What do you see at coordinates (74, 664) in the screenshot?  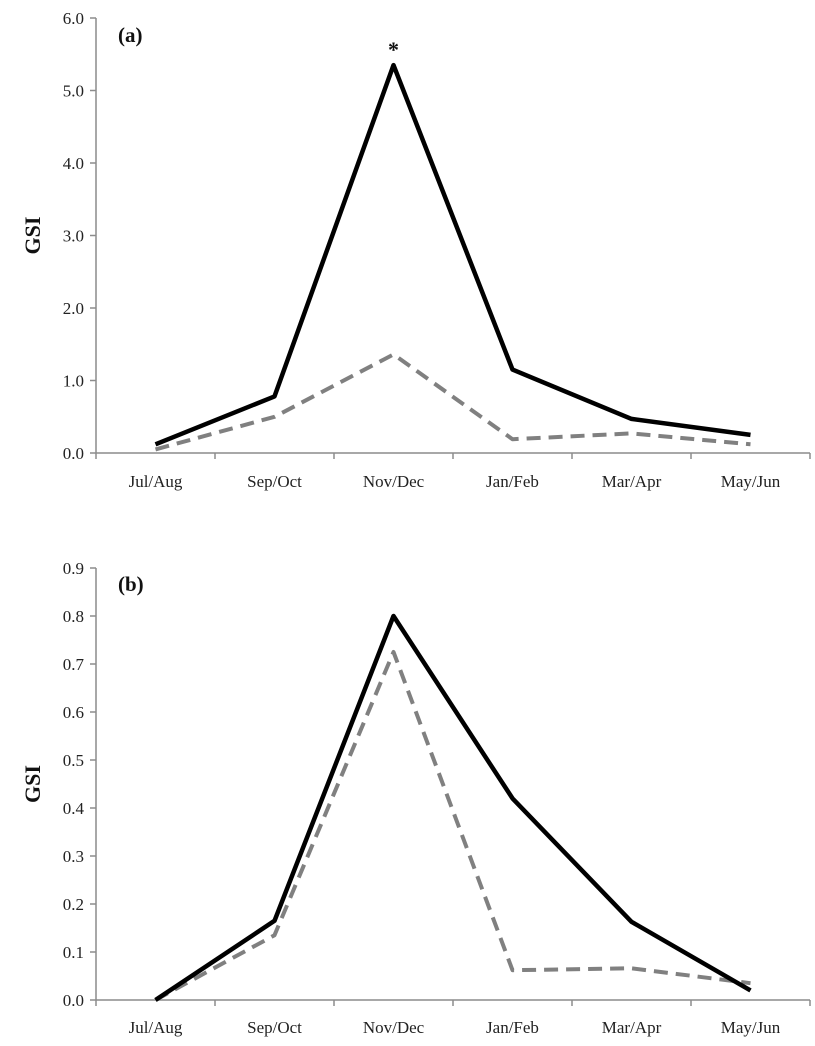 I see `y-tick-label: 0.7` at bounding box center [74, 664].